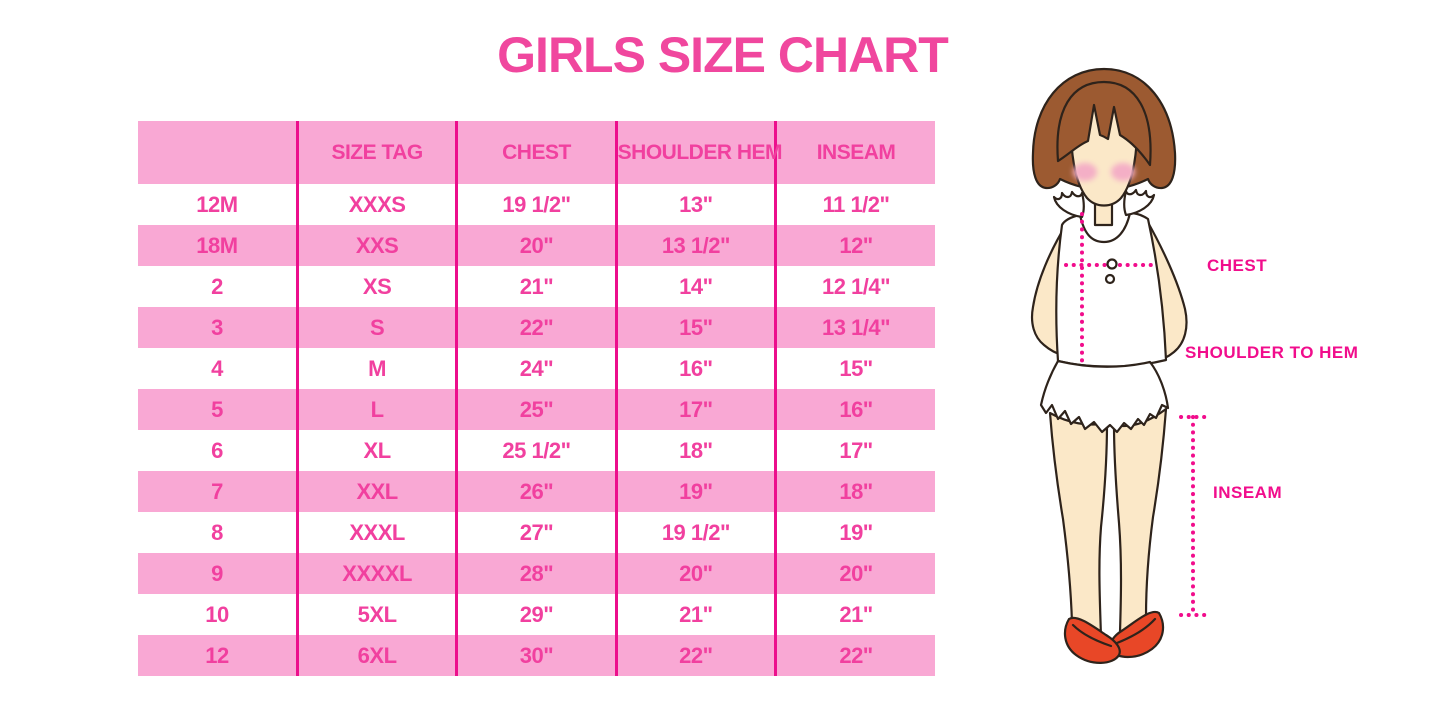 Image resolution: width=1445 pixels, height=723 pixels. Describe the element at coordinates (1111, 289) in the screenshot. I see `girl-top-bodice` at that location.